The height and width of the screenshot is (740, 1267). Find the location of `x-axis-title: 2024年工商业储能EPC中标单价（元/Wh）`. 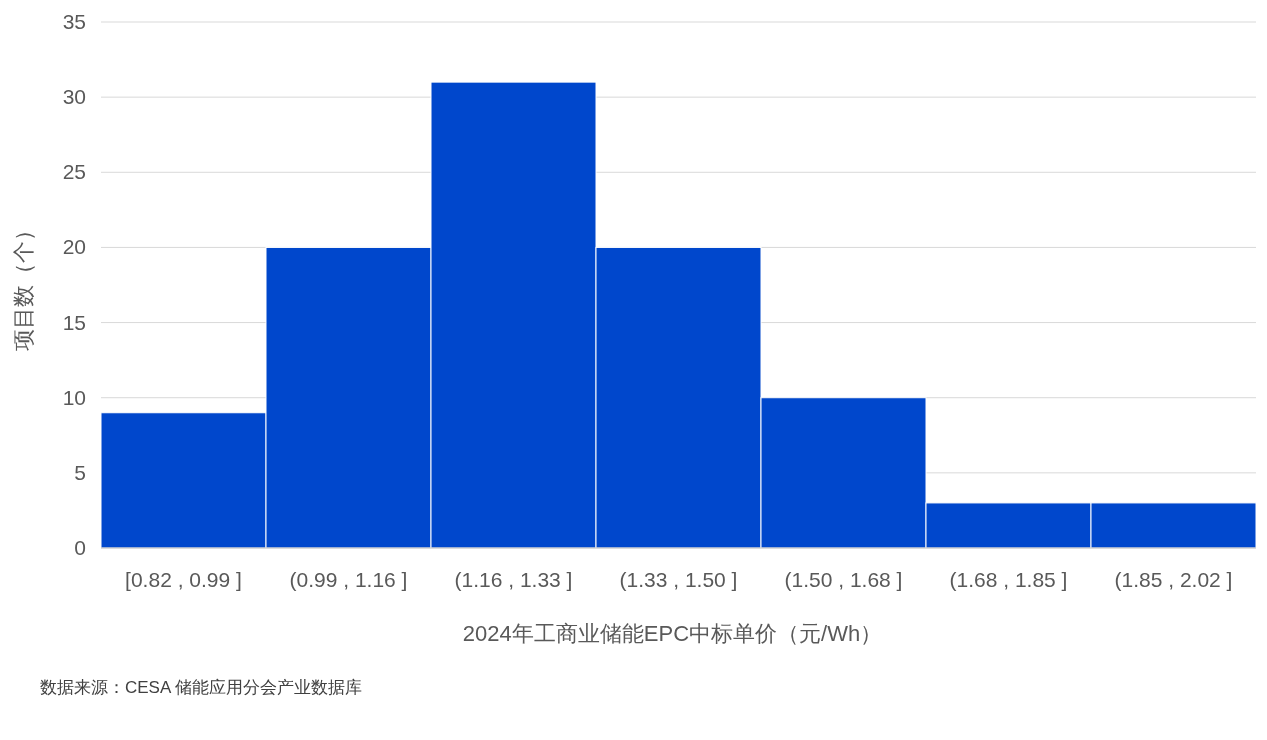

x-axis-title: 2024年工商业储能EPC中标单价（元/Wh） is located at coordinates (672, 633).